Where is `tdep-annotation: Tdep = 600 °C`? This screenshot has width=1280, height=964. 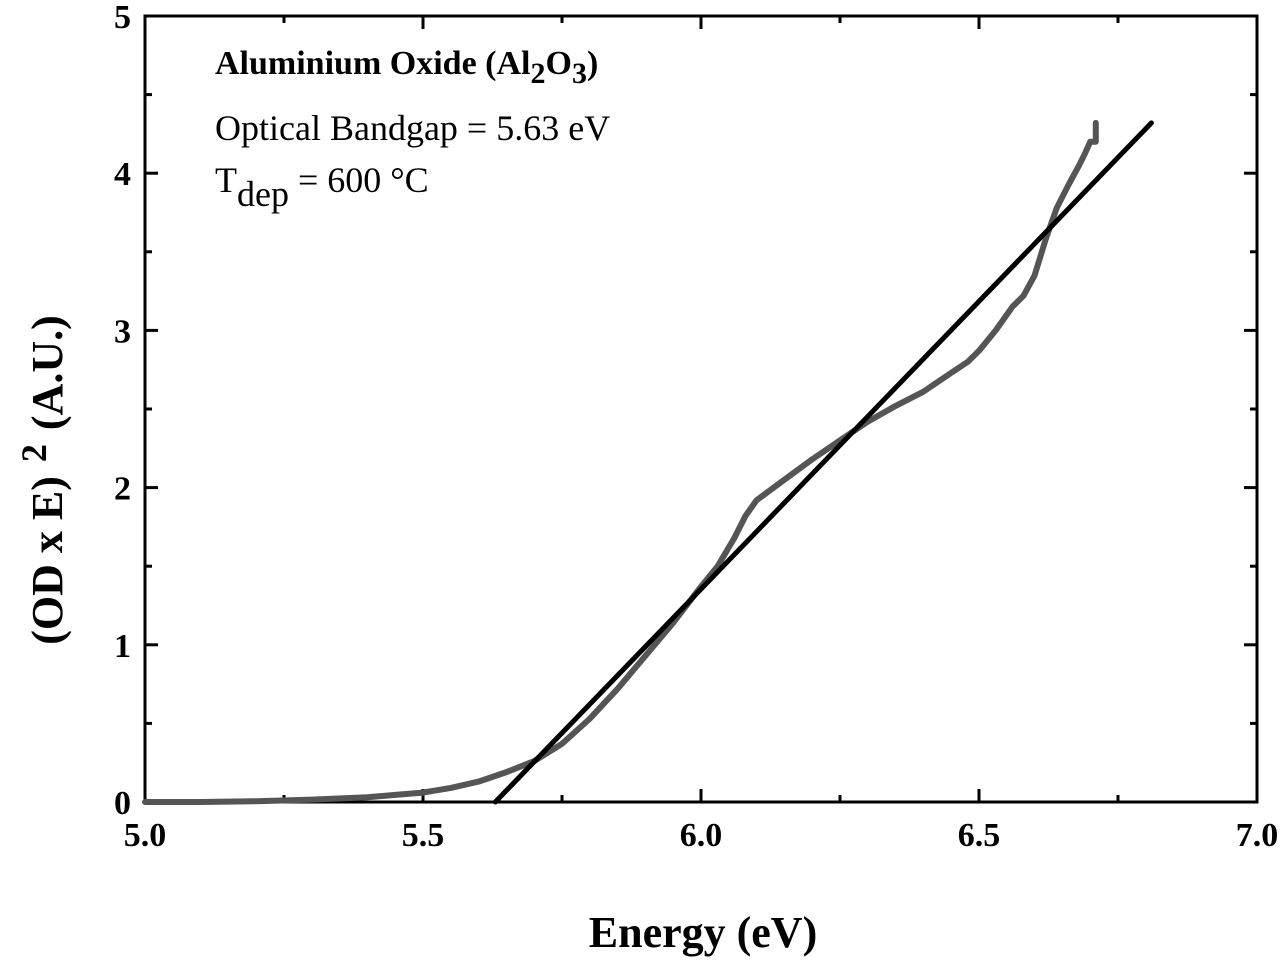
tdep-annotation: Tdep = 600 °C is located at coordinates (322, 187).